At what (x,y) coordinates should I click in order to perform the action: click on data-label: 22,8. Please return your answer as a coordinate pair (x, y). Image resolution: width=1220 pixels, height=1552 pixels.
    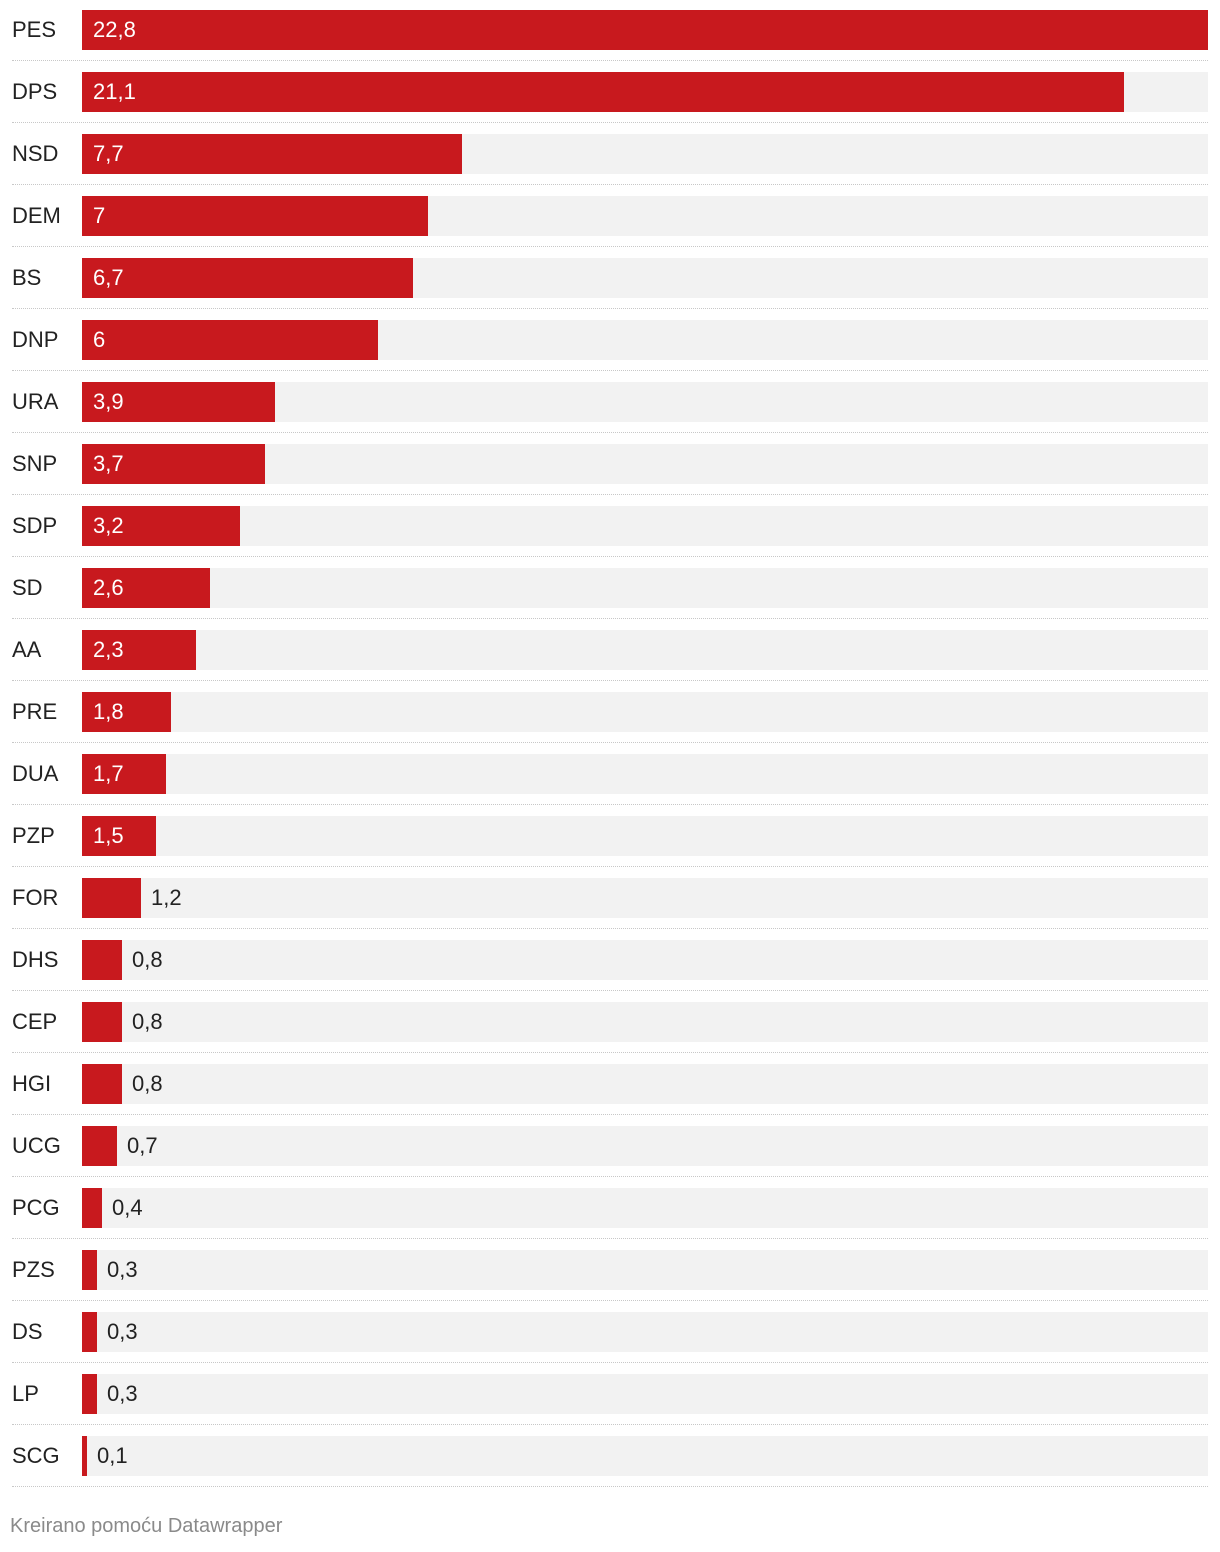
    Looking at the image, I should click on (114, 29).